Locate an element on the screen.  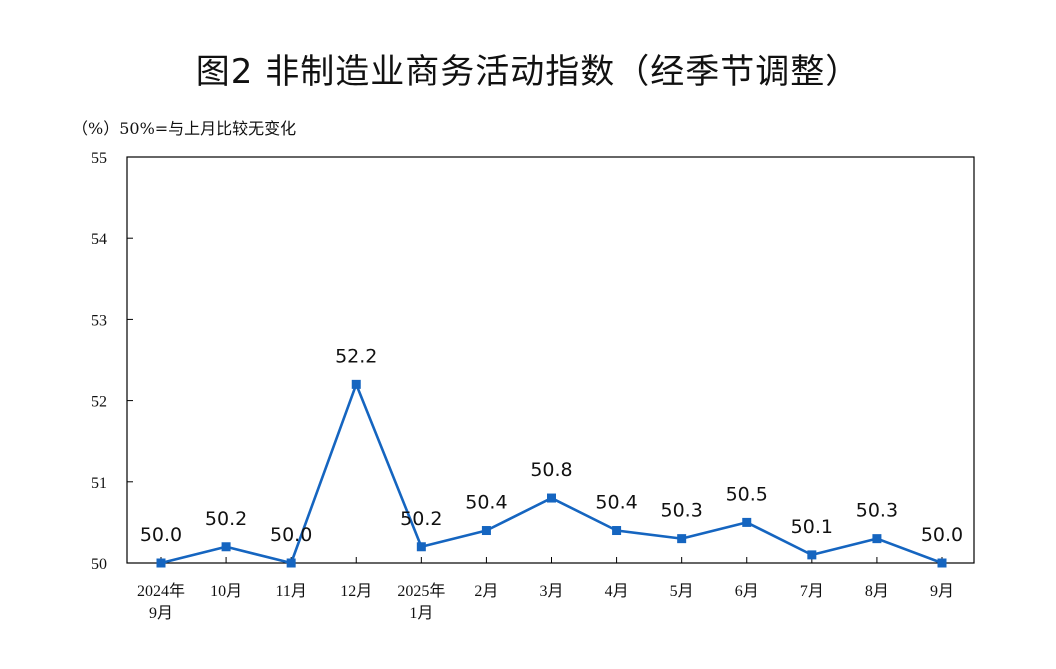
x-tick-label: 4月 is located at coordinates (617, 591).